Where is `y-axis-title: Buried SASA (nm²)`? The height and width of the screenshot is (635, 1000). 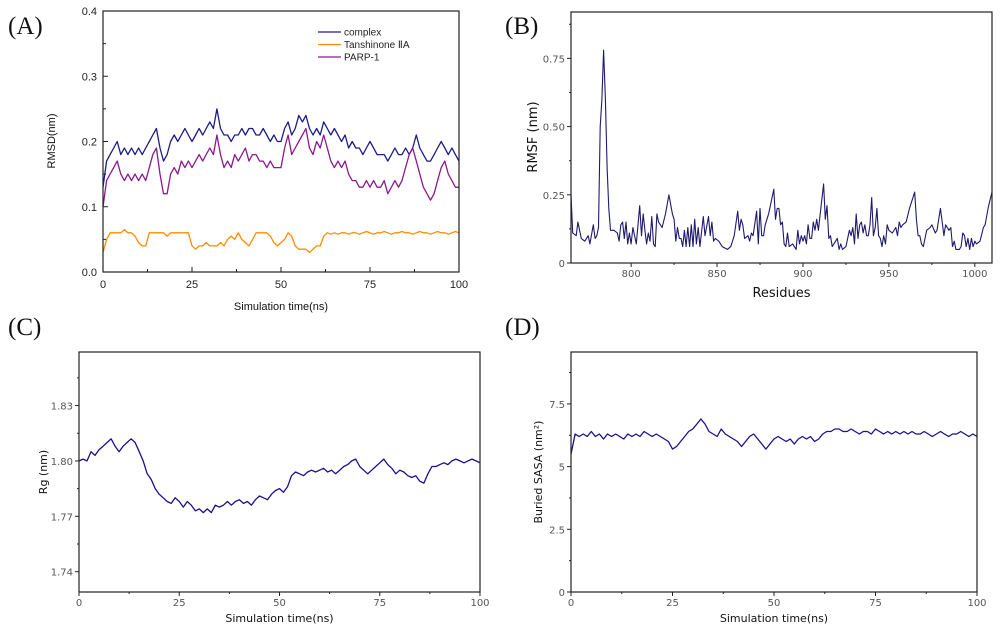 y-axis-title: Buried SASA (nm²) is located at coordinates (538, 472).